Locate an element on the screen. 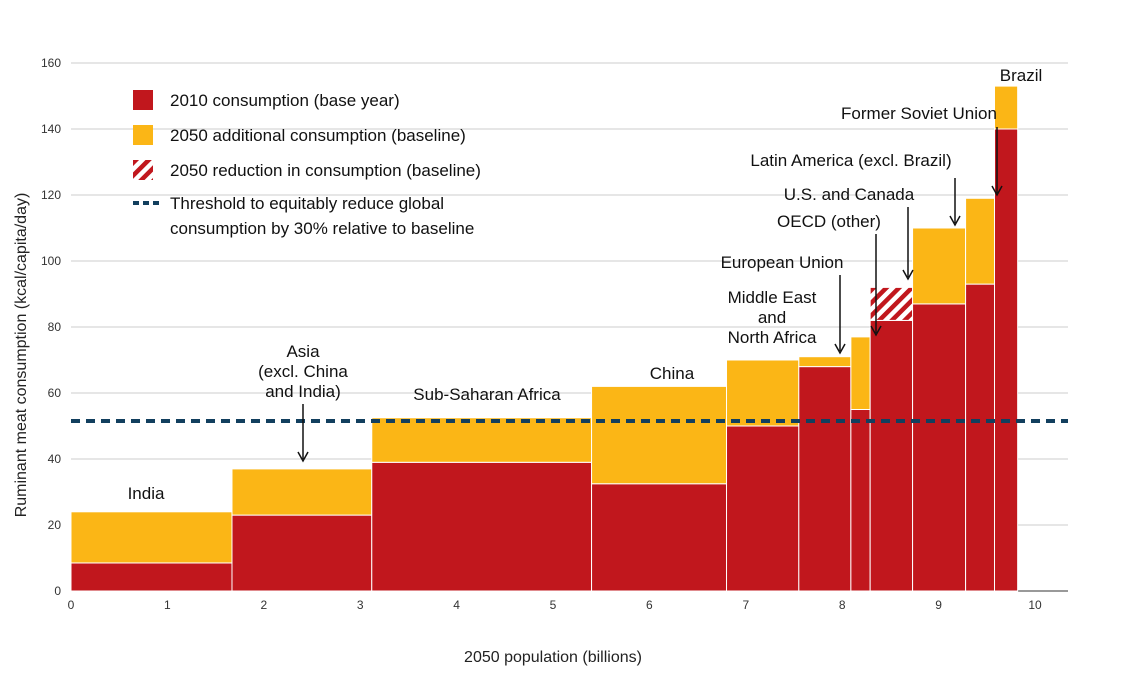 The image size is (1124, 686). y-tick-120: 120 is located at coordinates (51, 195).